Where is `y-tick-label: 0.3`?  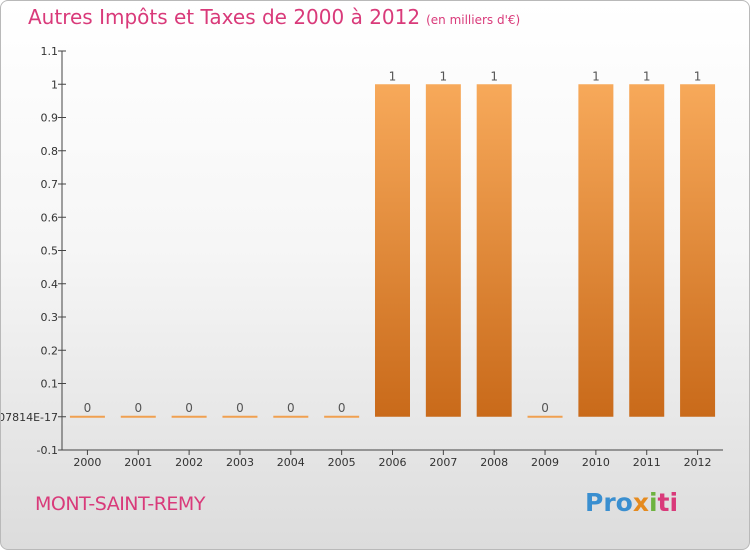
y-tick-label: 0.3 is located at coordinates (50, 317).